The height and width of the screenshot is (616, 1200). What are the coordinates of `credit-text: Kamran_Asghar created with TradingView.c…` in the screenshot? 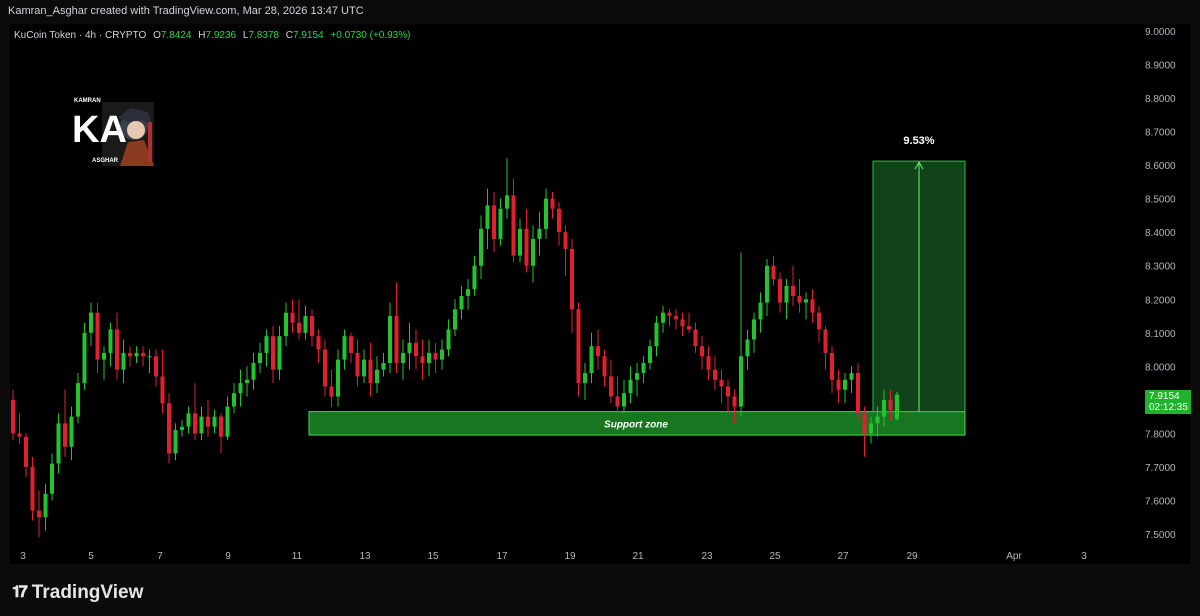 It's located at (186, 11).